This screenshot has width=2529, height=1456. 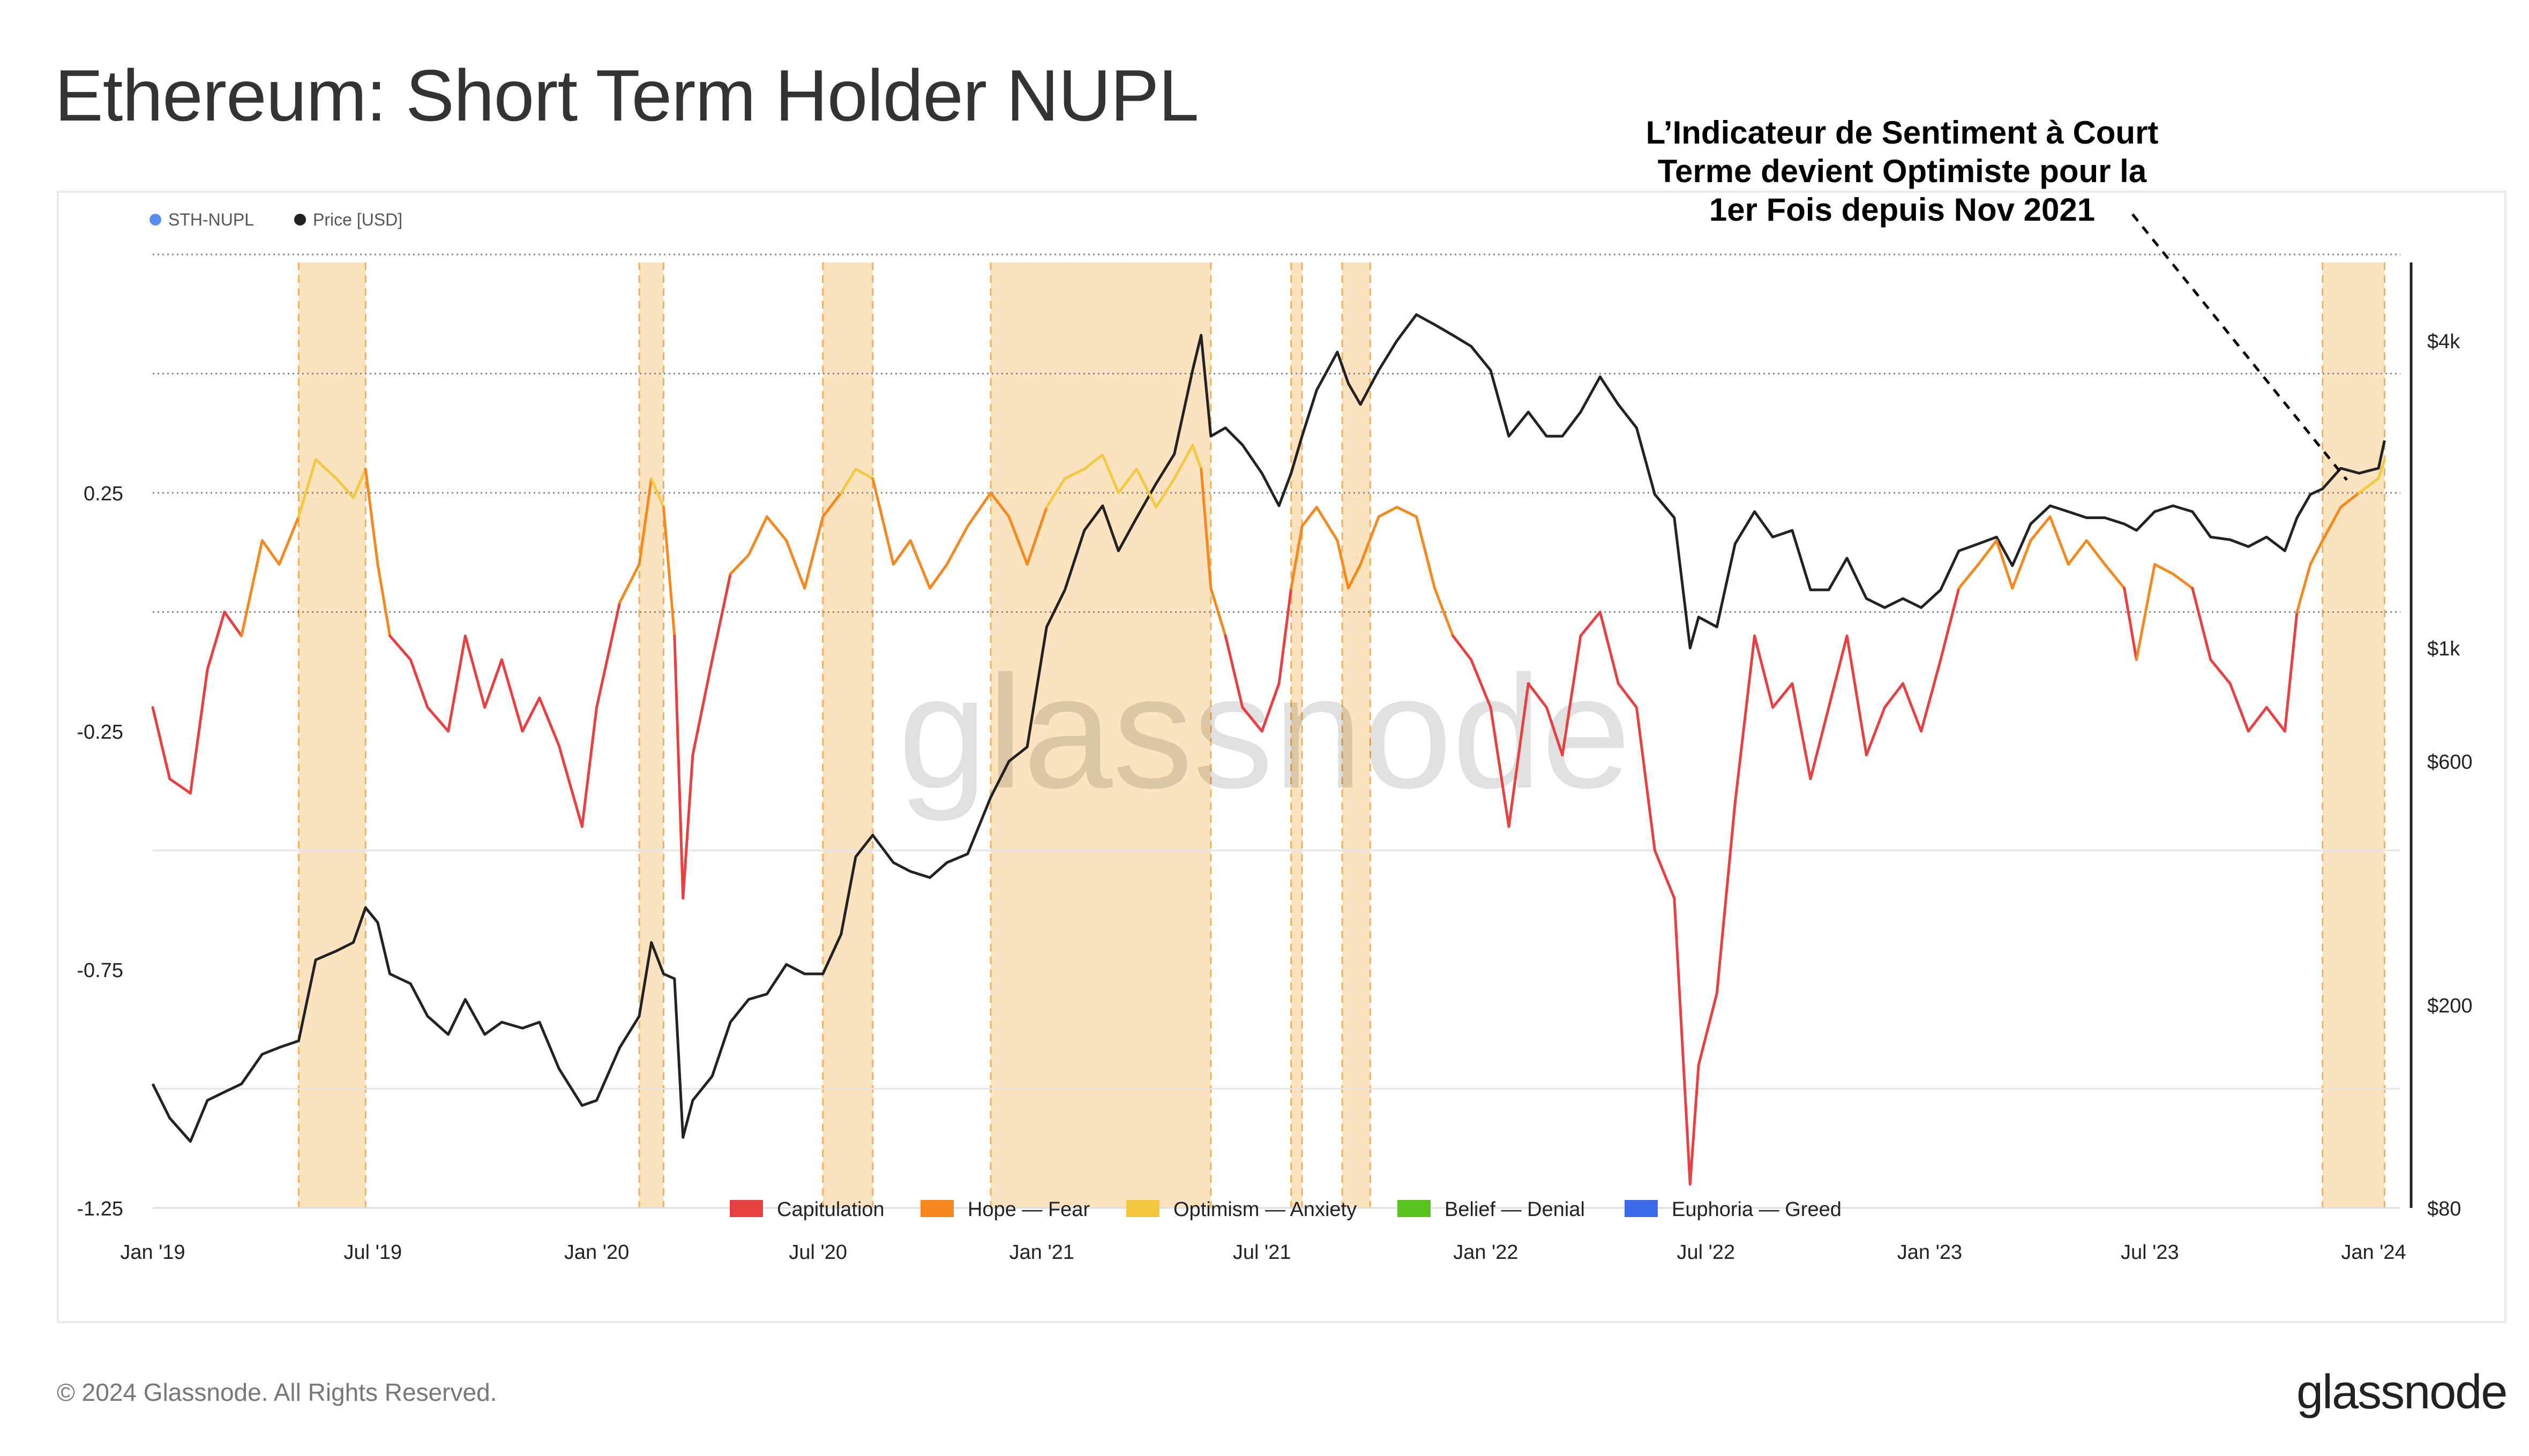 What do you see at coordinates (1262, 1253) in the screenshot?
I see `x-tick: Jul '21` at bounding box center [1262, 1253].